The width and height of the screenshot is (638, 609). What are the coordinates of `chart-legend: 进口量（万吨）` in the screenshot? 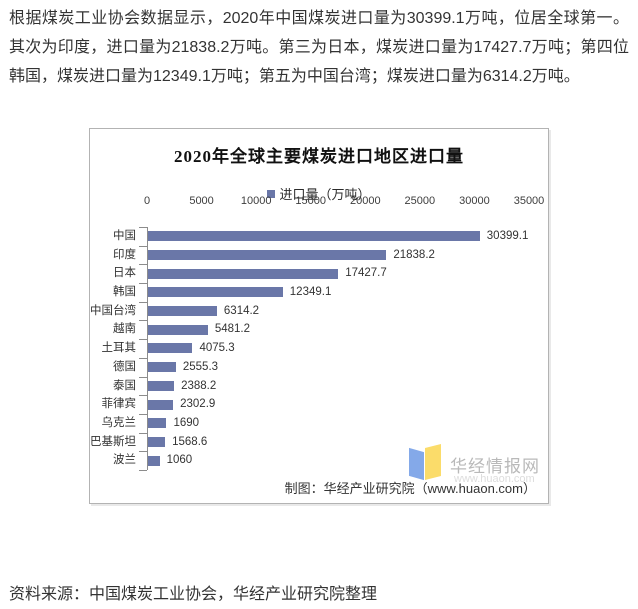 It's located at (319, 193).